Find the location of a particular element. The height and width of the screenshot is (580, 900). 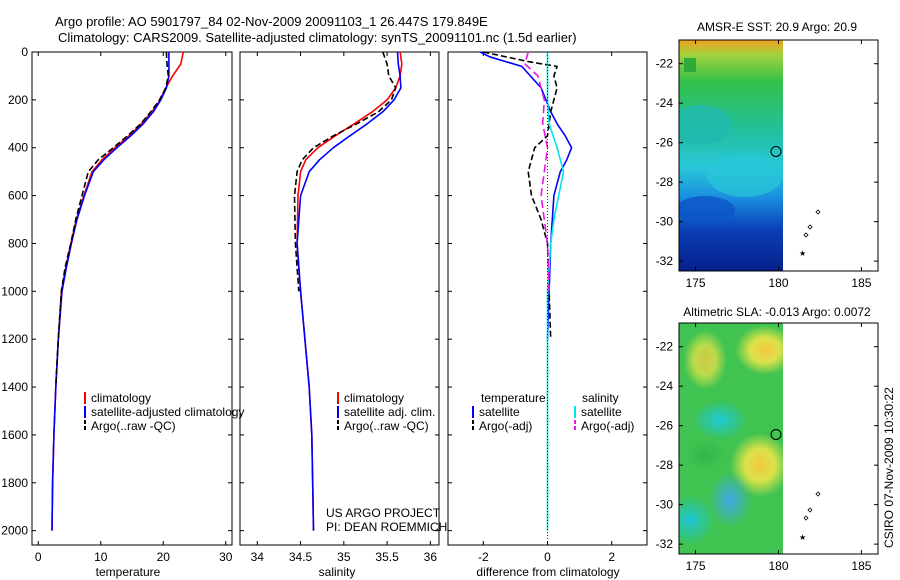

y-tick-label: 600 is located at coordinates (18, 196).